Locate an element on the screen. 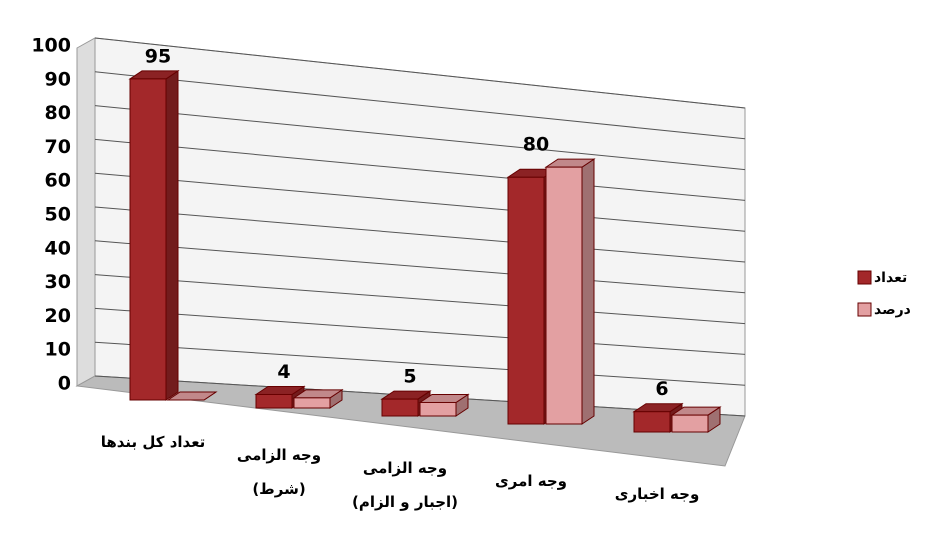  y-tick-label: 50 is located at coordinates (58, 215).